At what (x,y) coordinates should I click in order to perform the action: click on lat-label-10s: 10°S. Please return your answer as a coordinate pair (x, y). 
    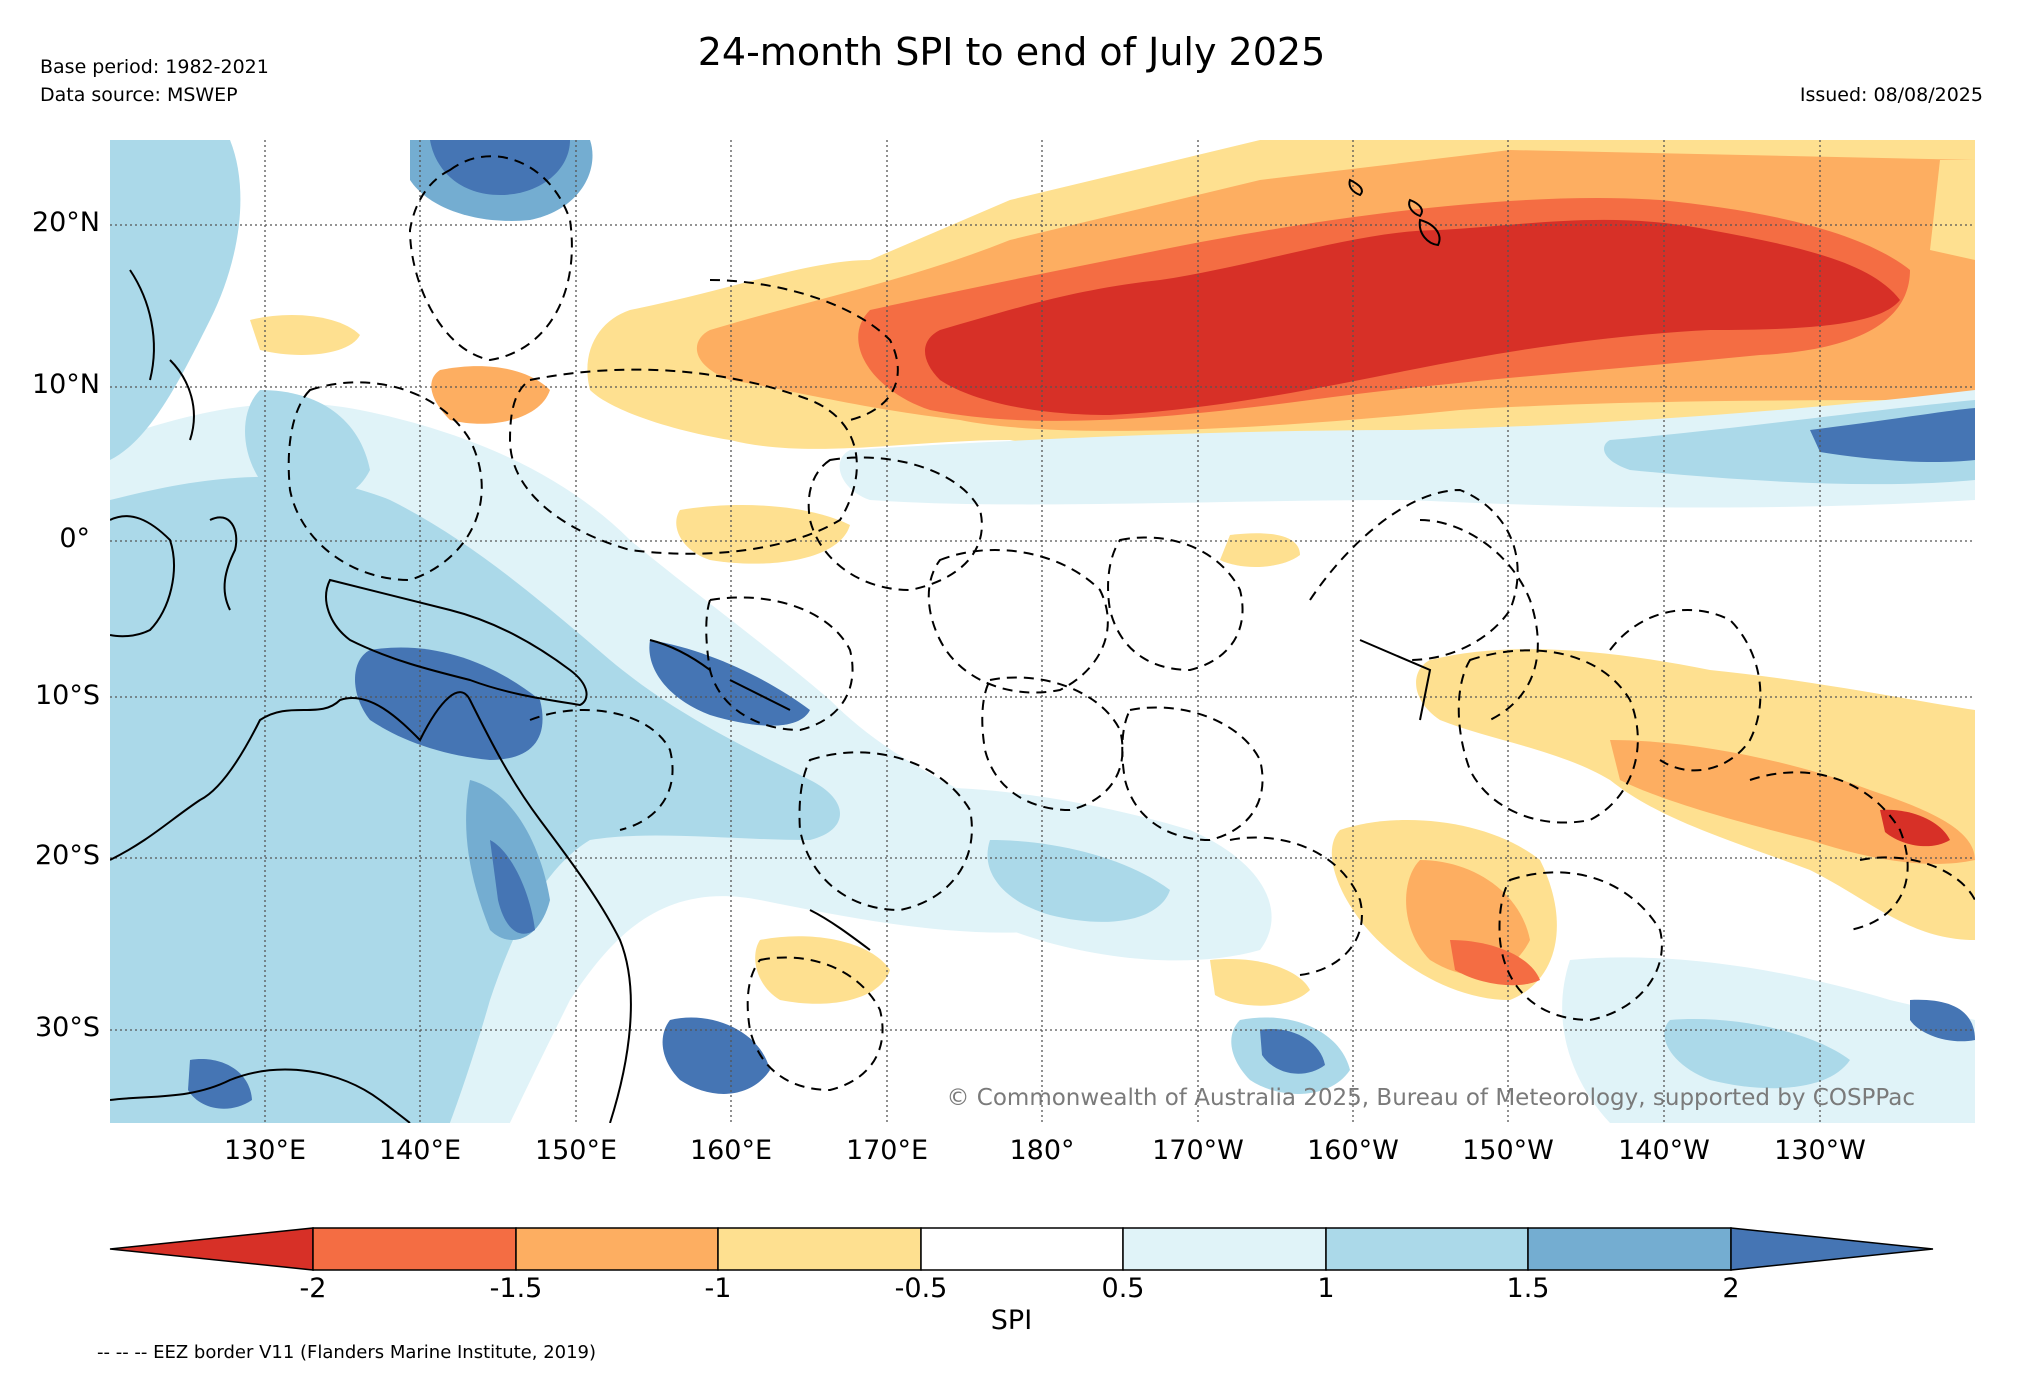
    Looking at the image, I should click on (67, 695).